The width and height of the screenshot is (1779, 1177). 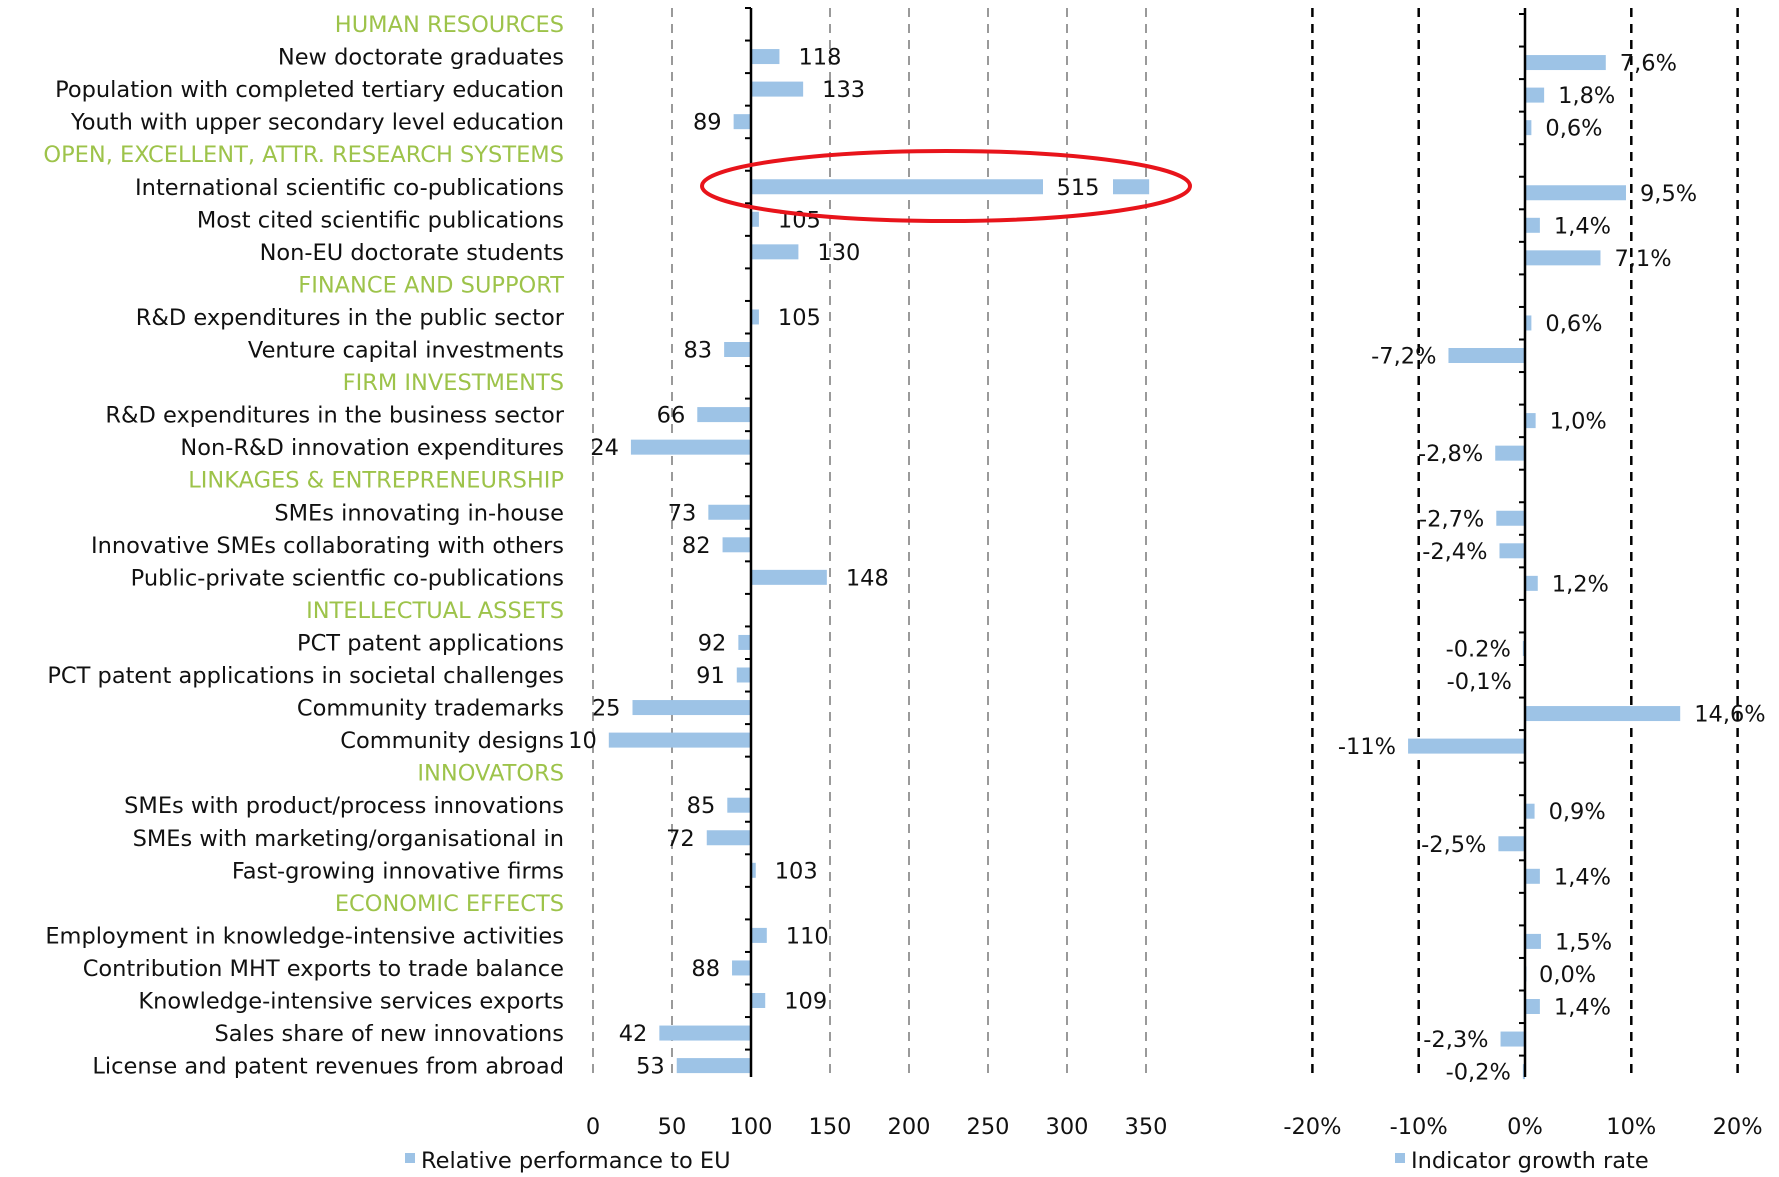 What do you see at coordinates (1455, 1040) in the screenshot?
I see `right-value-label-sales-share-of-new-innovations: -2,3%` at bounding box center [1455, 1040].